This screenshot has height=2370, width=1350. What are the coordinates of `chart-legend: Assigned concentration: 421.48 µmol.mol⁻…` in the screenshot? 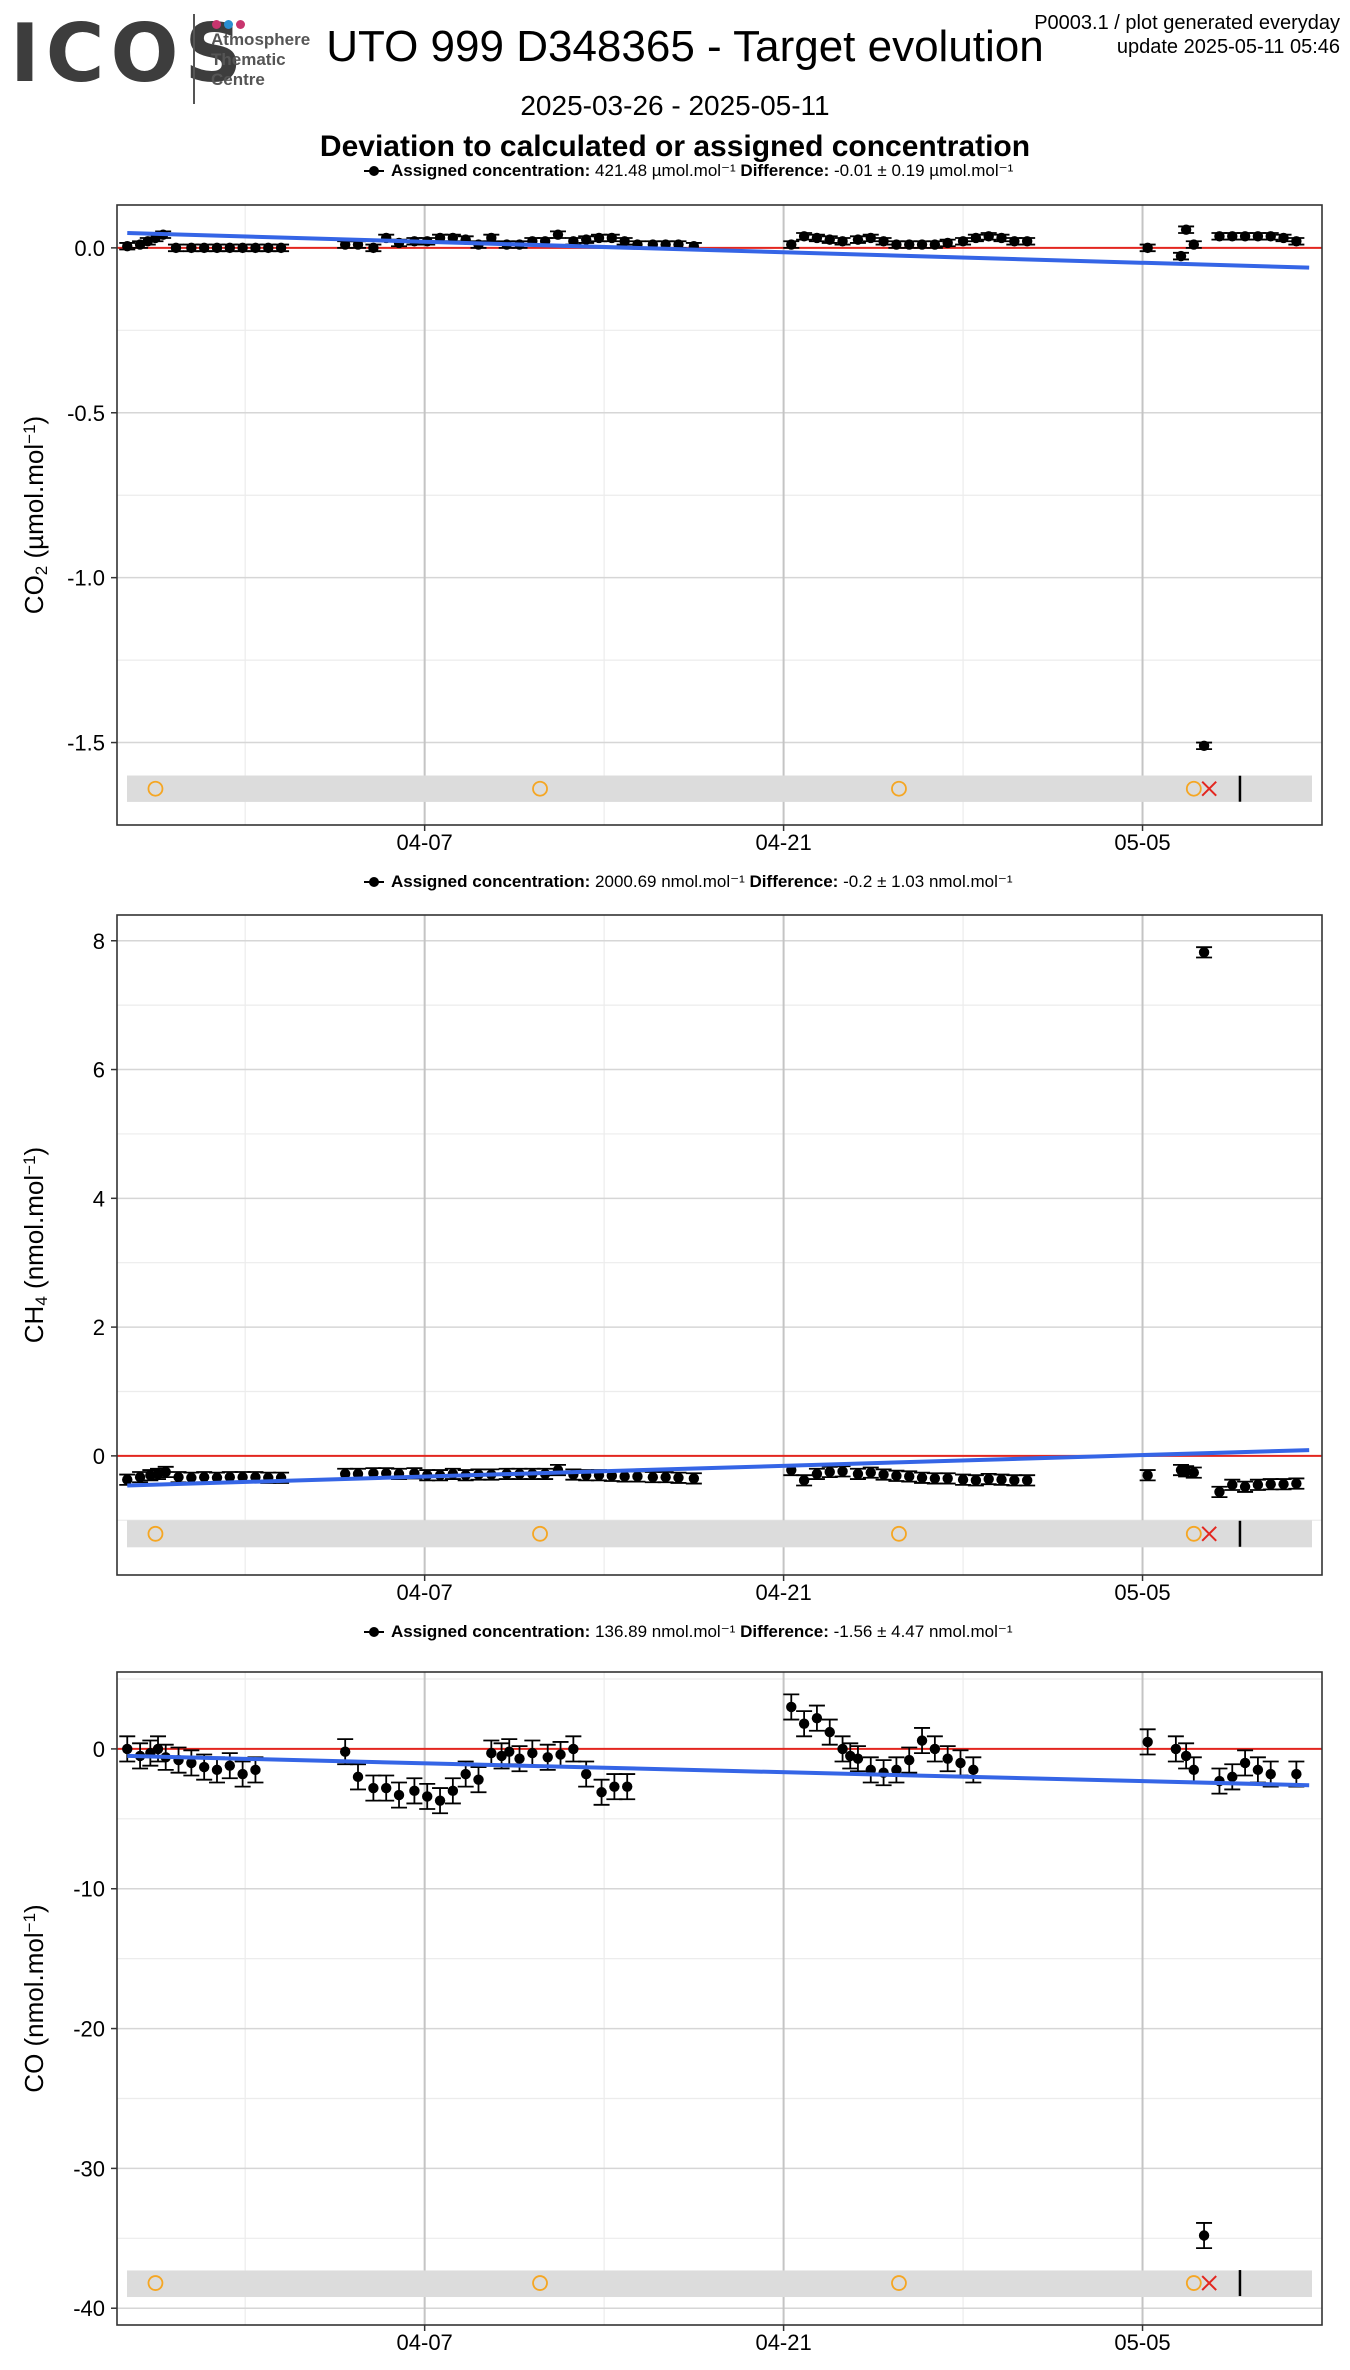 It's located at (689, 170).